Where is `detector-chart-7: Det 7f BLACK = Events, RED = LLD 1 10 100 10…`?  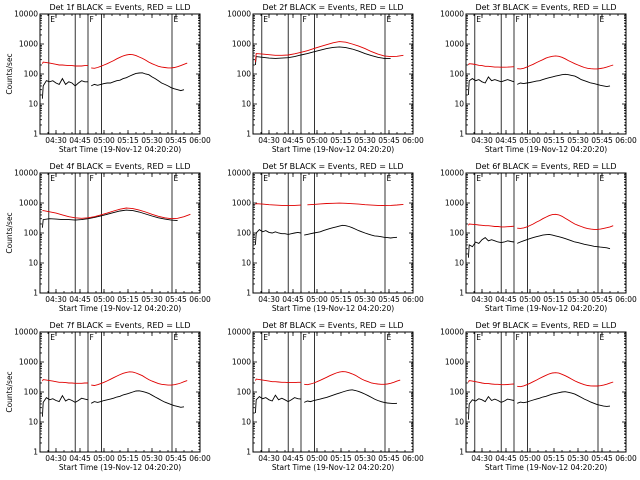
detector-chart-7: Det 7f BLACK = Events, RED = LLD 1 10 100 10… is located at coordinates (108, 396).